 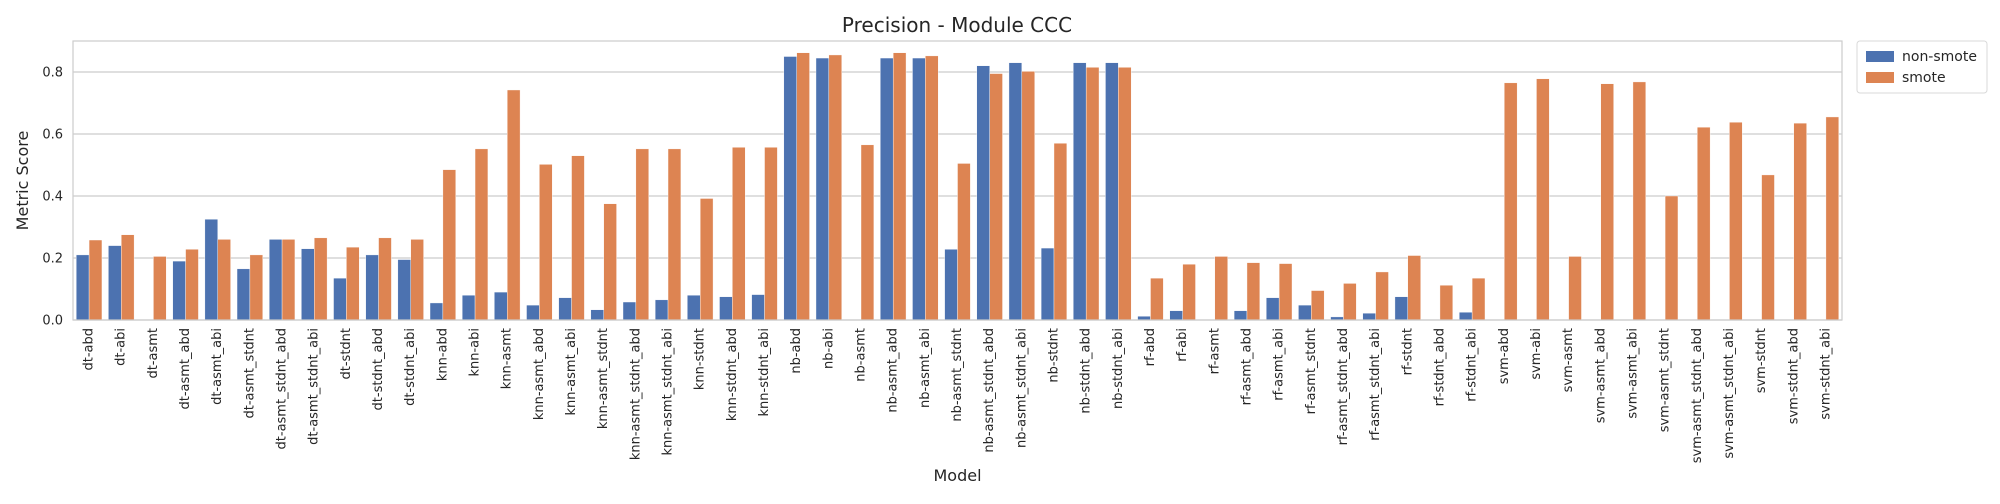 What do you see at coordinates (468, 308) in the screenshot?
I see `bar-non-smote-knn-abi` at bounding box center [468, 308].